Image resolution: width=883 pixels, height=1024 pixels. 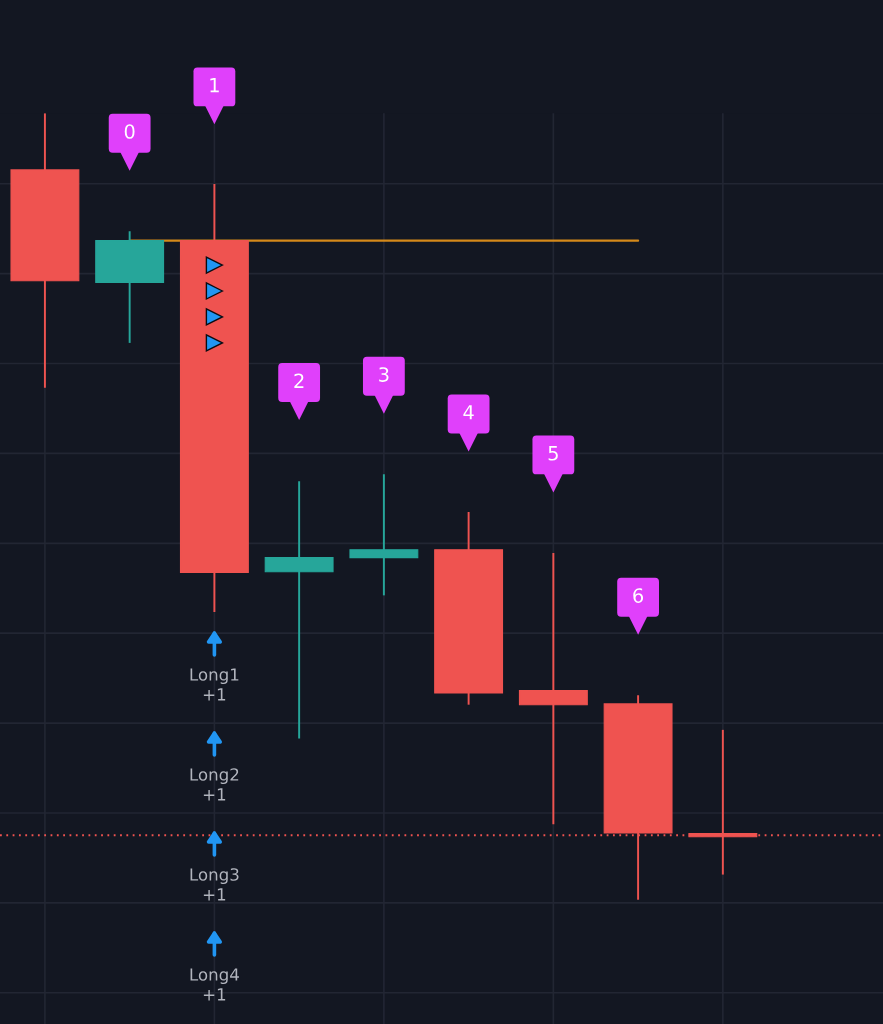 What do you see at coordinates (468, 412) in the screenshot?
I see `series-label: 4` at bounding box center [468, 412].